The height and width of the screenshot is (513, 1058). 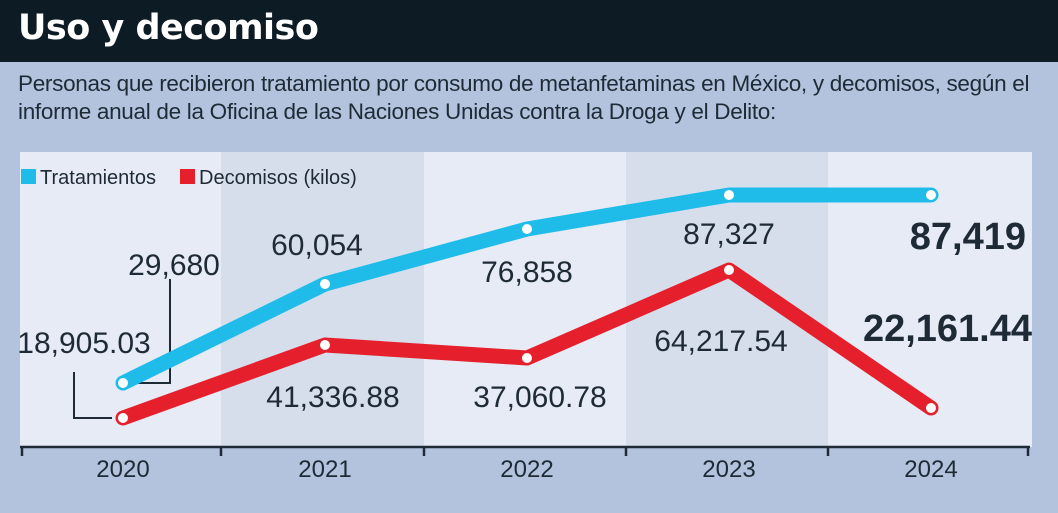 I want to click on title-bar: Uso y decomiso, so click(x=529, y=31).